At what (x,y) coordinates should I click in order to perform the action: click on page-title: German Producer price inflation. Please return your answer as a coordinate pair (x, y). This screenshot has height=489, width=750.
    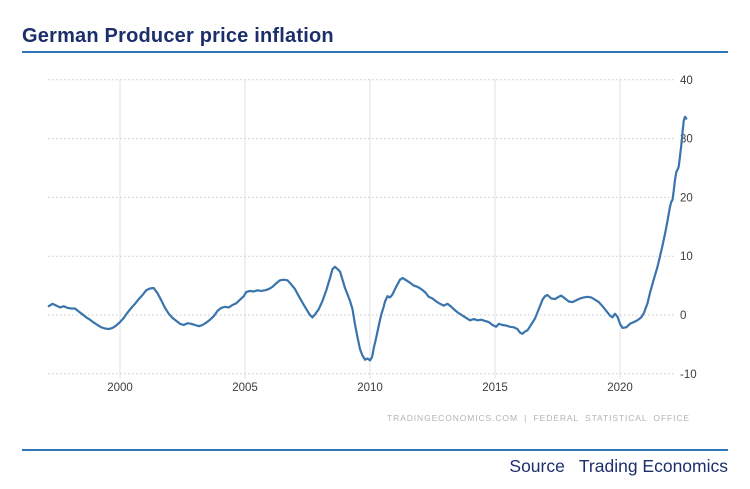
    Looking at the image, I should click on (178, 36).